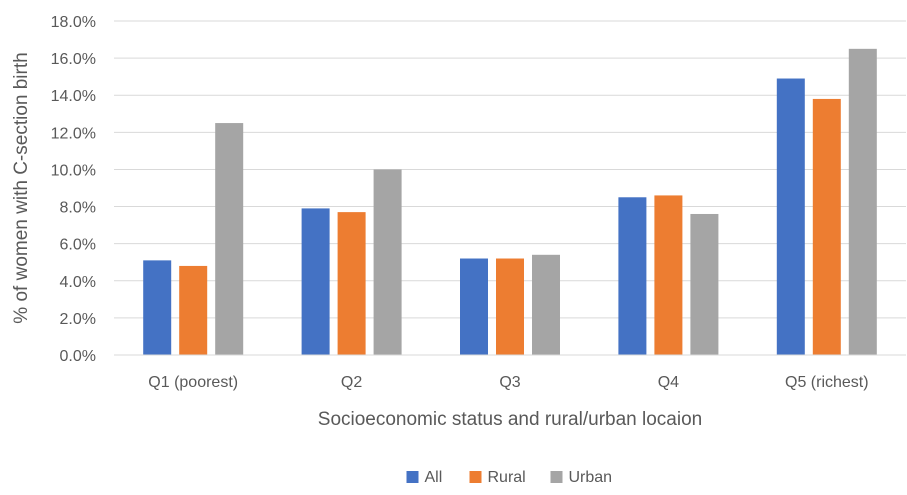 Image resolution: width=907 pixels, height=495 pixels. I want to click on y-axis-title: % of women with C-section birth, so click(21, 187).